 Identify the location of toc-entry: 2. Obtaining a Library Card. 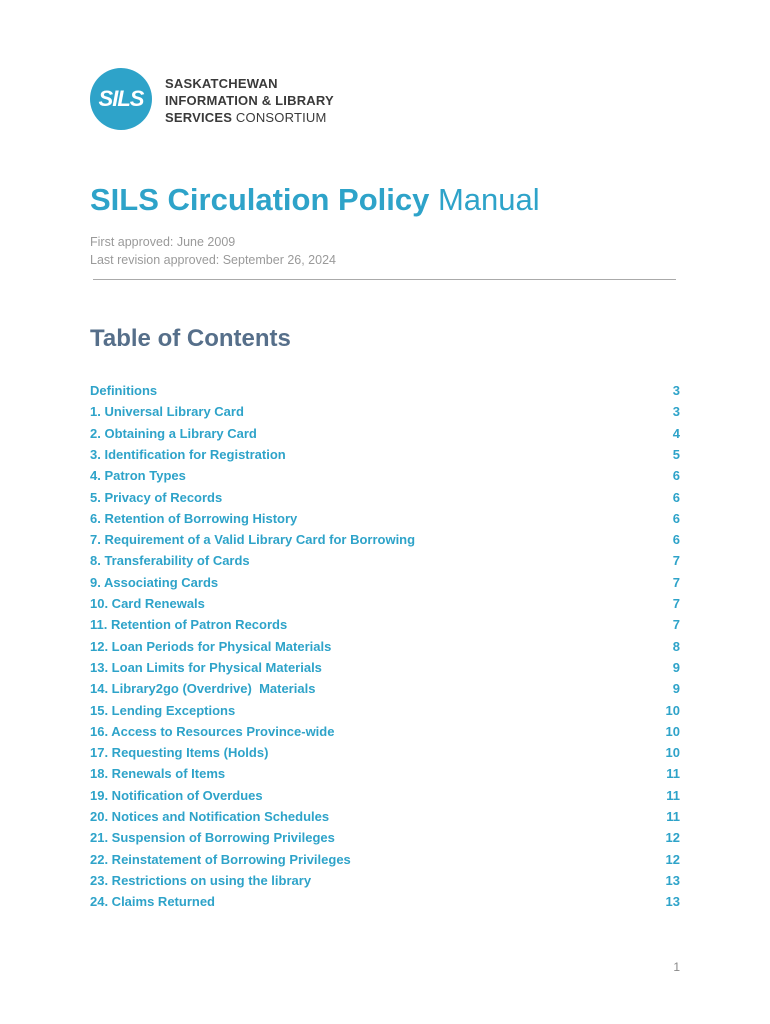
(173, 433).